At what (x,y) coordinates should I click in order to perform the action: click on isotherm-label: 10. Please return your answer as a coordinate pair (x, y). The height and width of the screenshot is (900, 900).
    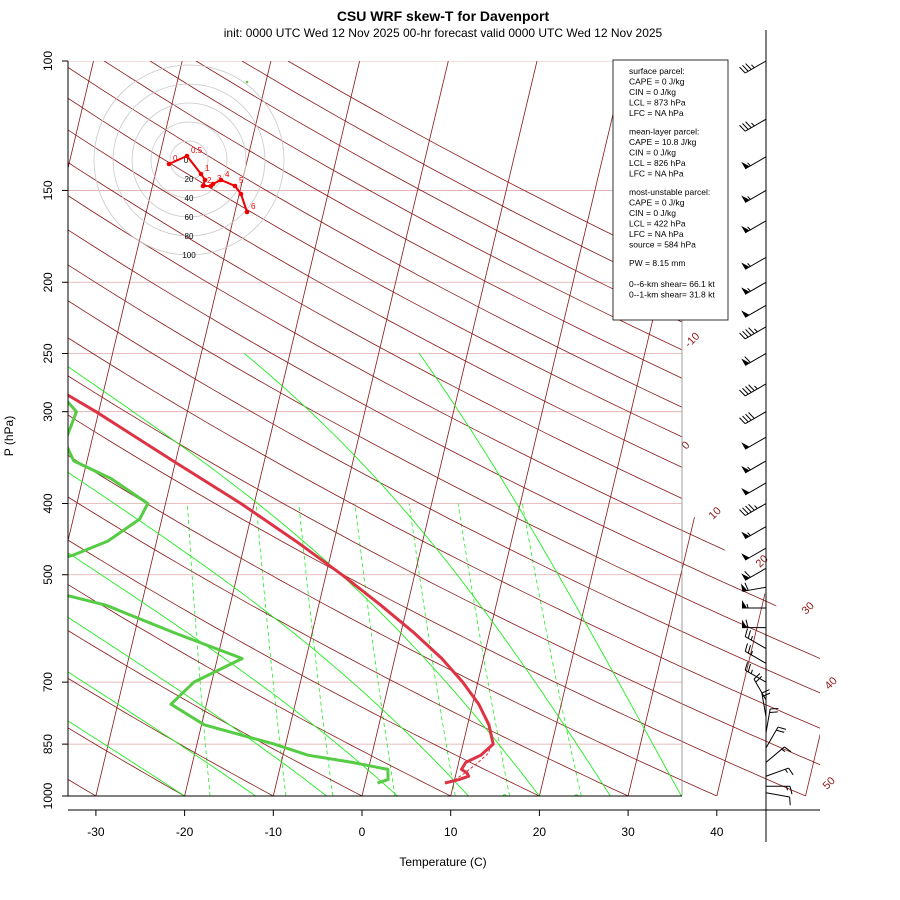
    Looking at the image, I should click on (715, 513).